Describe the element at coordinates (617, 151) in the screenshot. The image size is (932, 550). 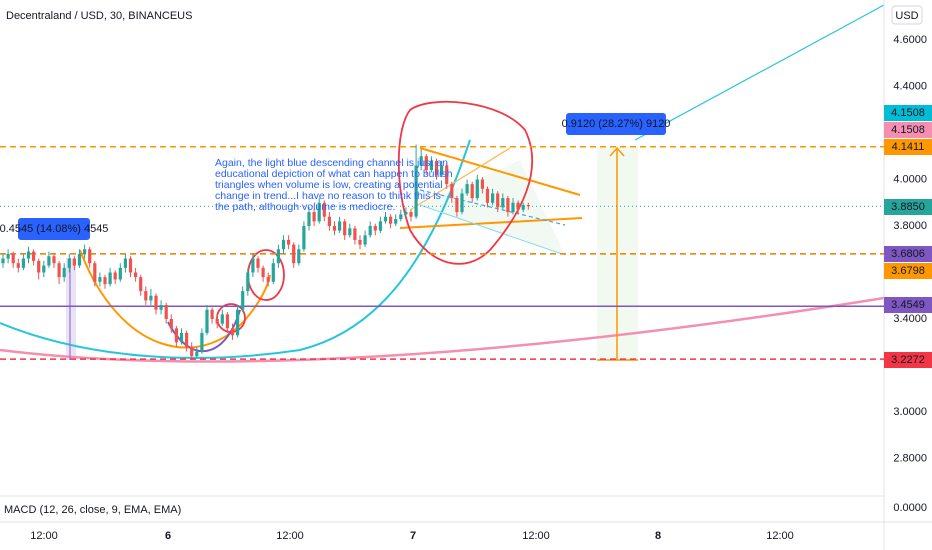
I see `arrow` at that location.